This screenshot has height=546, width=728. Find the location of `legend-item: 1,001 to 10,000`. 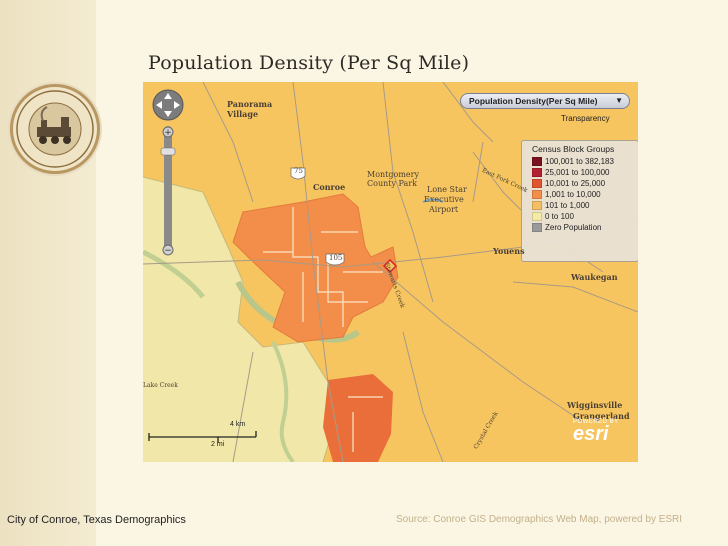

legend-item: 1,001 to 10,000 is located at coordinates (585, 194).